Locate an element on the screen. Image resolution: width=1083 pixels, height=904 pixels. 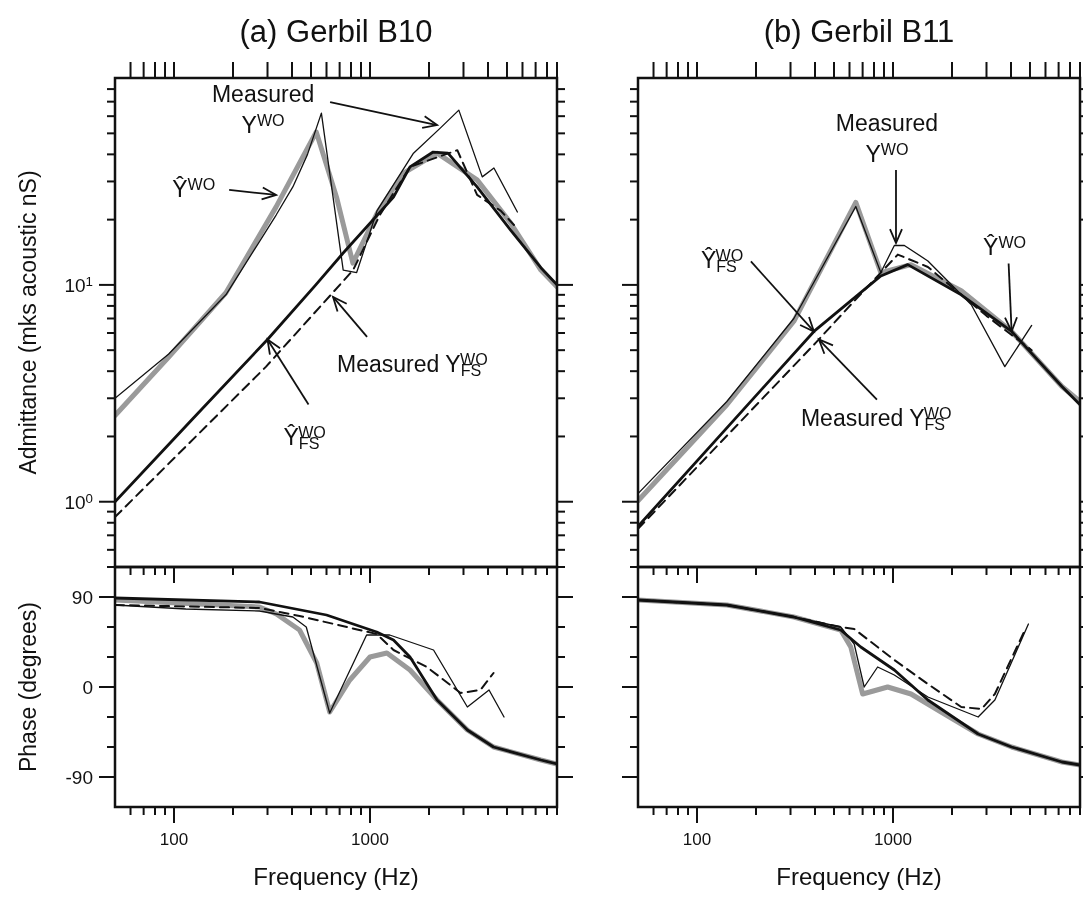
y-tick-label: 10$^{1}$ is located at coordinates (78, 285).